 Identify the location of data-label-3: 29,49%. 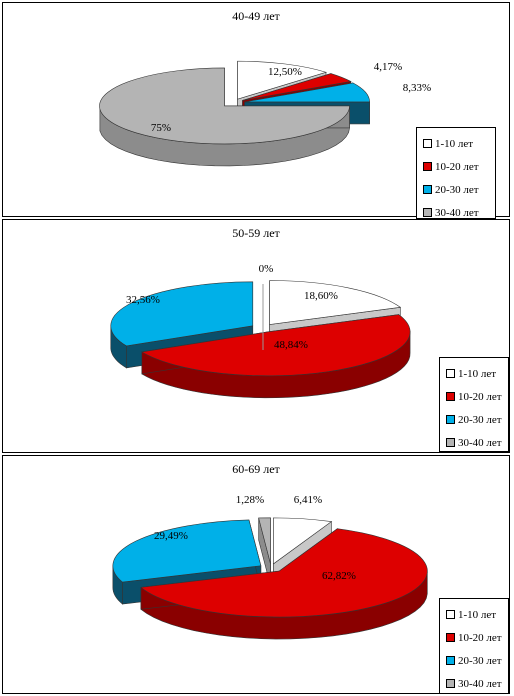
(171, 536).